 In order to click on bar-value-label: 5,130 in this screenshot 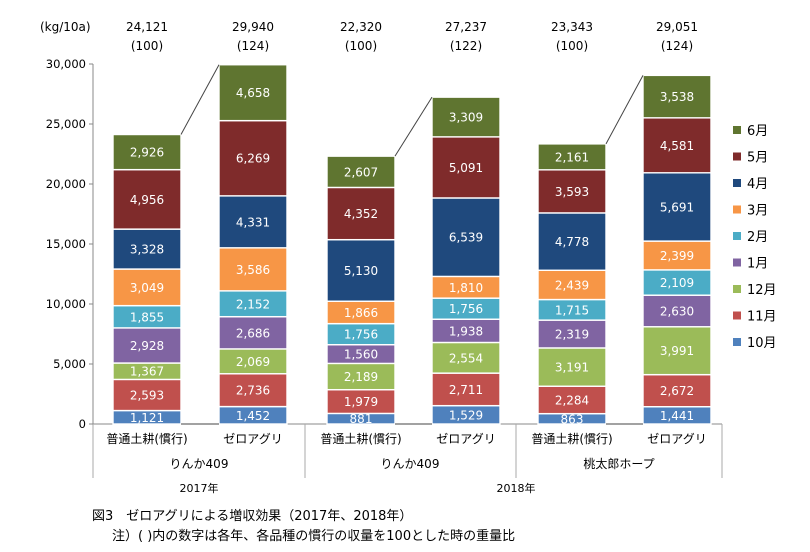, I will do `click(361, 271)`.